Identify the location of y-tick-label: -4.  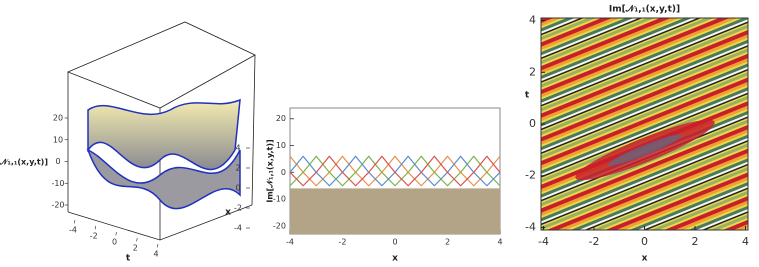
(530, 226).